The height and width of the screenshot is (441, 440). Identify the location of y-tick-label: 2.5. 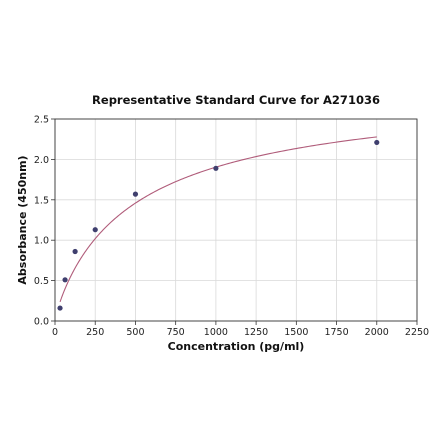
(41, 120).